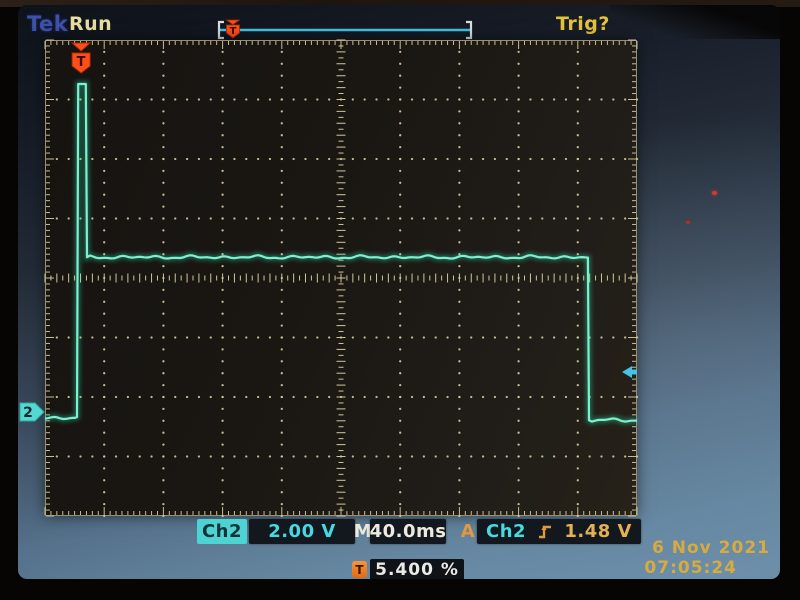 The height and width of the screenshot is (600, 800). Describe the element at coordinates (598, 531) in the screenshot. I see `trigger-level-readout: 1.48 V` at that location.